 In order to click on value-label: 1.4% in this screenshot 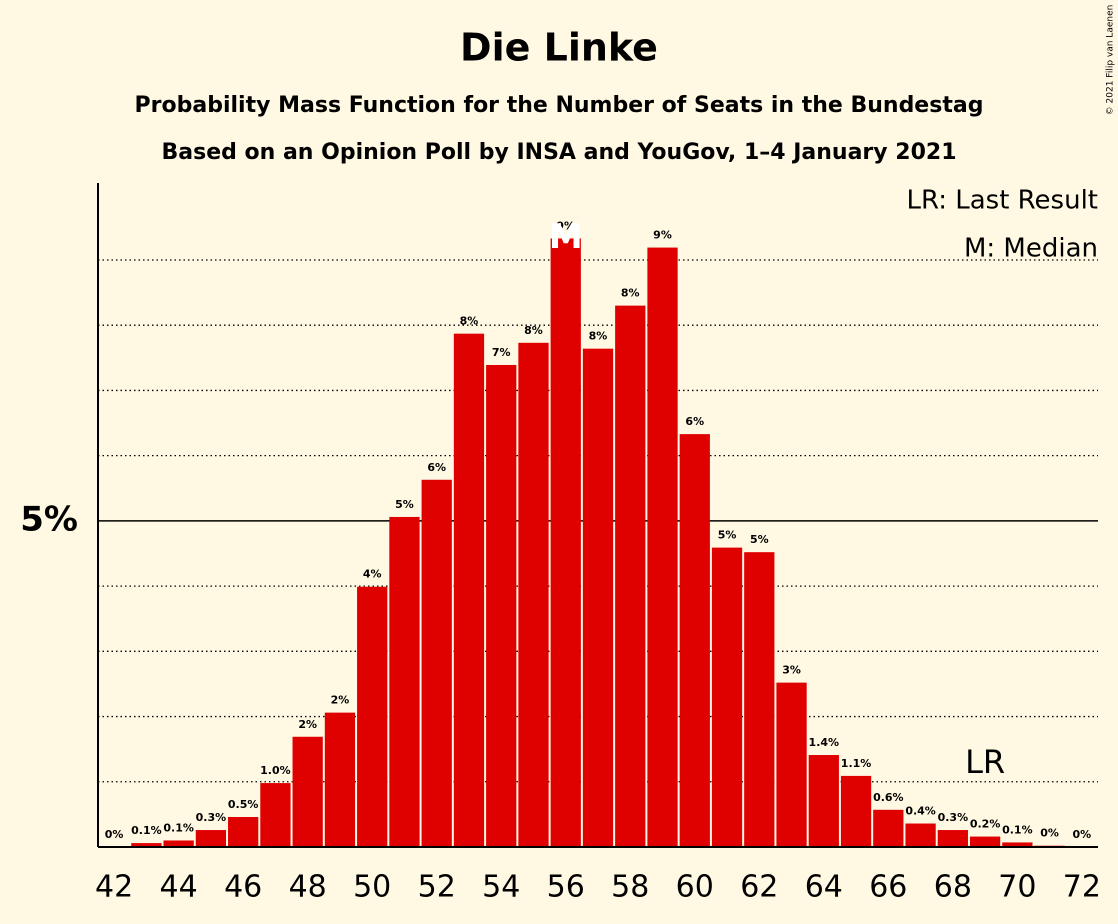, I will do `click(824, 742)`.